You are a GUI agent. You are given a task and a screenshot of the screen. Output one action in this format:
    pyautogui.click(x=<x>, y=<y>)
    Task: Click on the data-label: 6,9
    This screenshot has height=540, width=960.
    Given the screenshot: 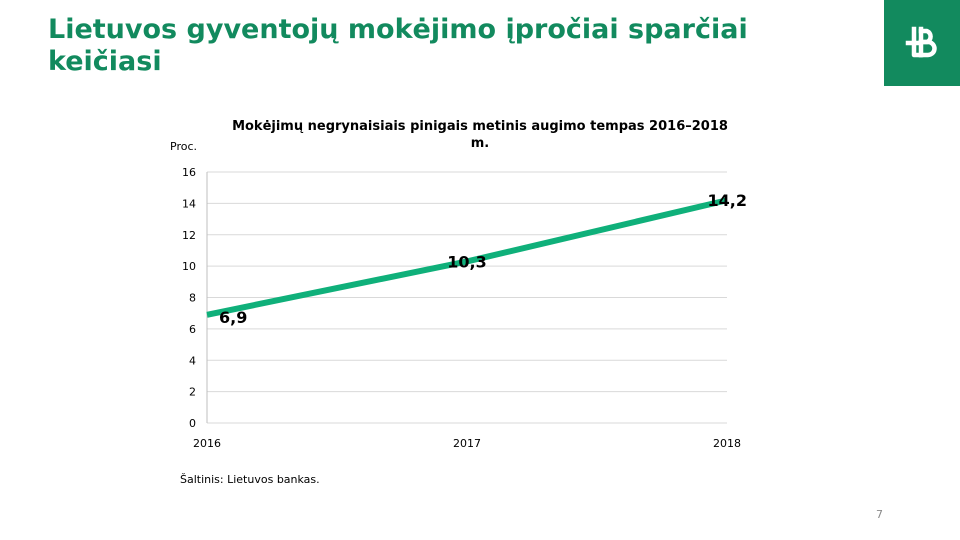 What is the action you would take?
    pyautogui.click(x=233, y=317)
    